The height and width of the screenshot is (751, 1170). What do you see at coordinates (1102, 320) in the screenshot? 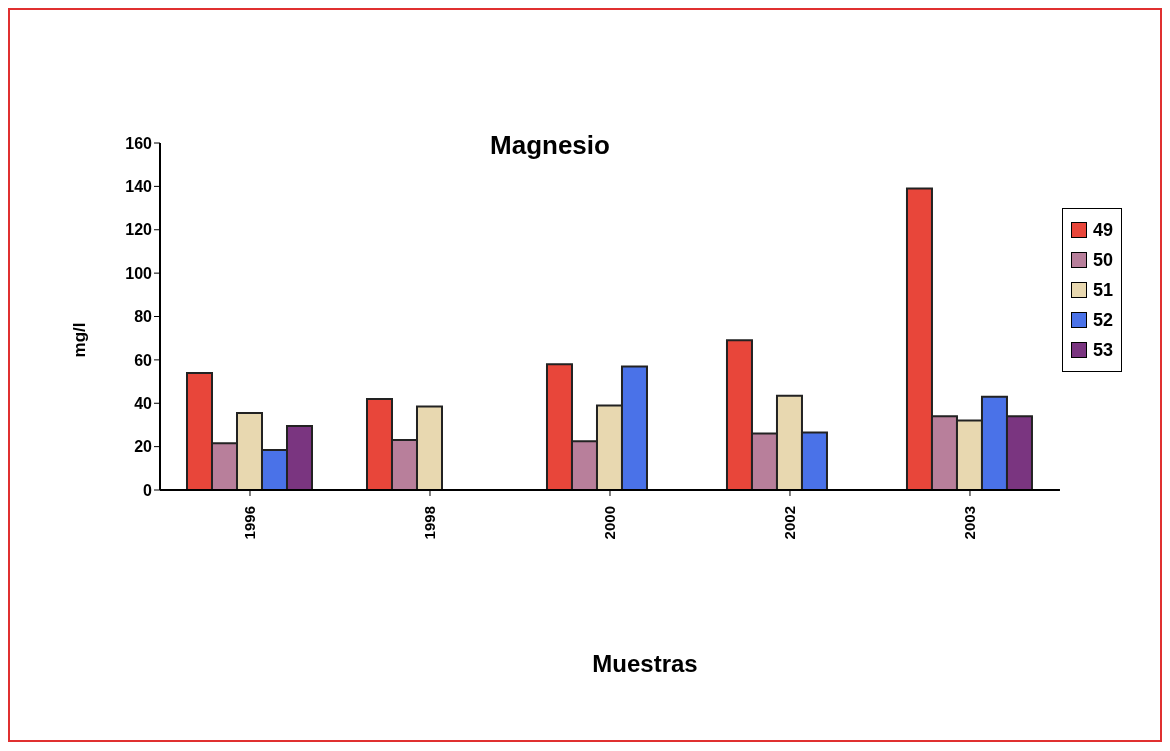
I see `legend-label: 52` at bounding box center [1102, 320].